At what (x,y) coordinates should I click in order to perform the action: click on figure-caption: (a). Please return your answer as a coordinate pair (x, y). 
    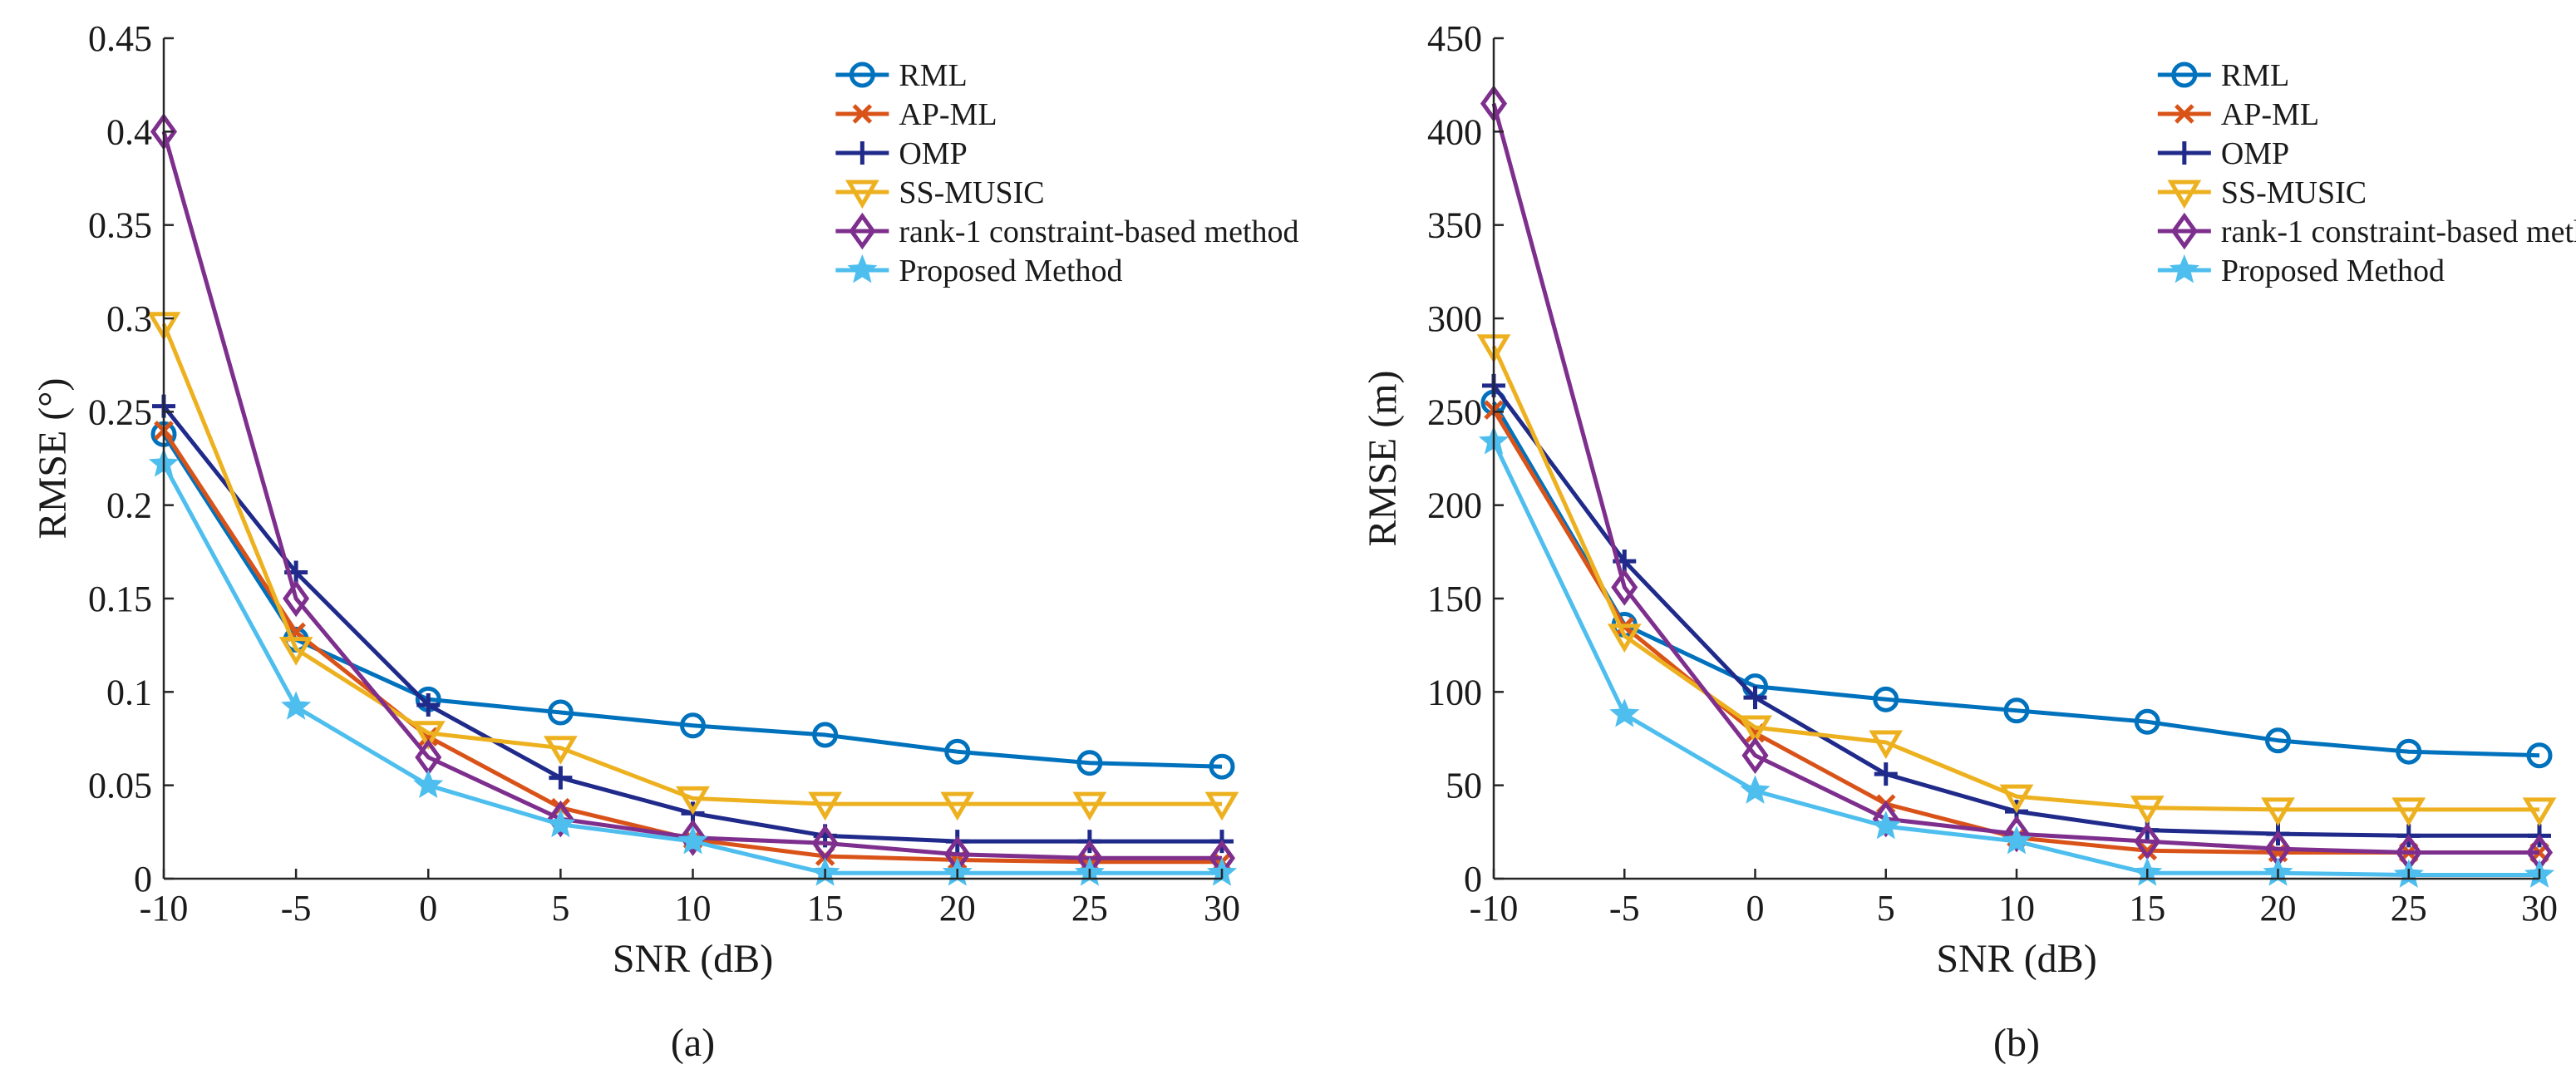
    Looking at the image, I should click on (693, 1043).